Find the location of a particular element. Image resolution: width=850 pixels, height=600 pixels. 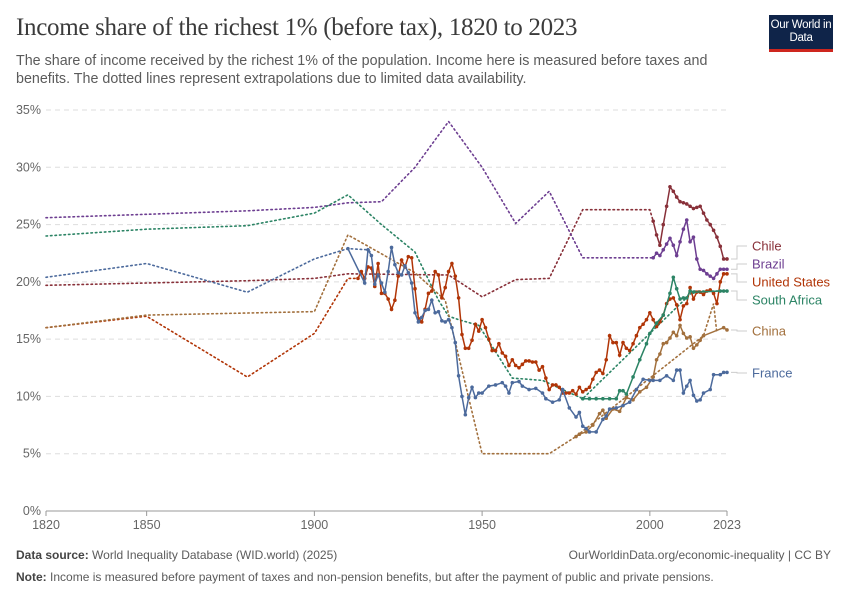

observed-line-chile is located at coordinates (689, 222).